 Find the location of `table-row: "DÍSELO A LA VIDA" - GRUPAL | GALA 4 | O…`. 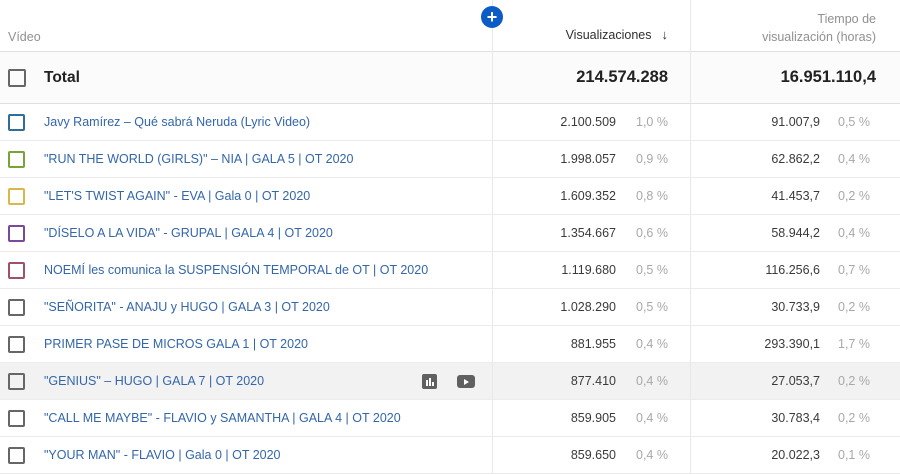

table-row: "DÍSELO A LA VIDA" - GRUPAL | GALA 4 | O… is located at coordinates (450, 233).